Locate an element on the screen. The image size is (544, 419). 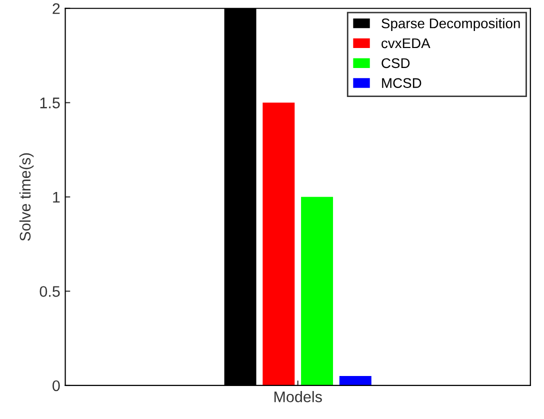
legend-label: CSD is located at coordinates (396, 63).